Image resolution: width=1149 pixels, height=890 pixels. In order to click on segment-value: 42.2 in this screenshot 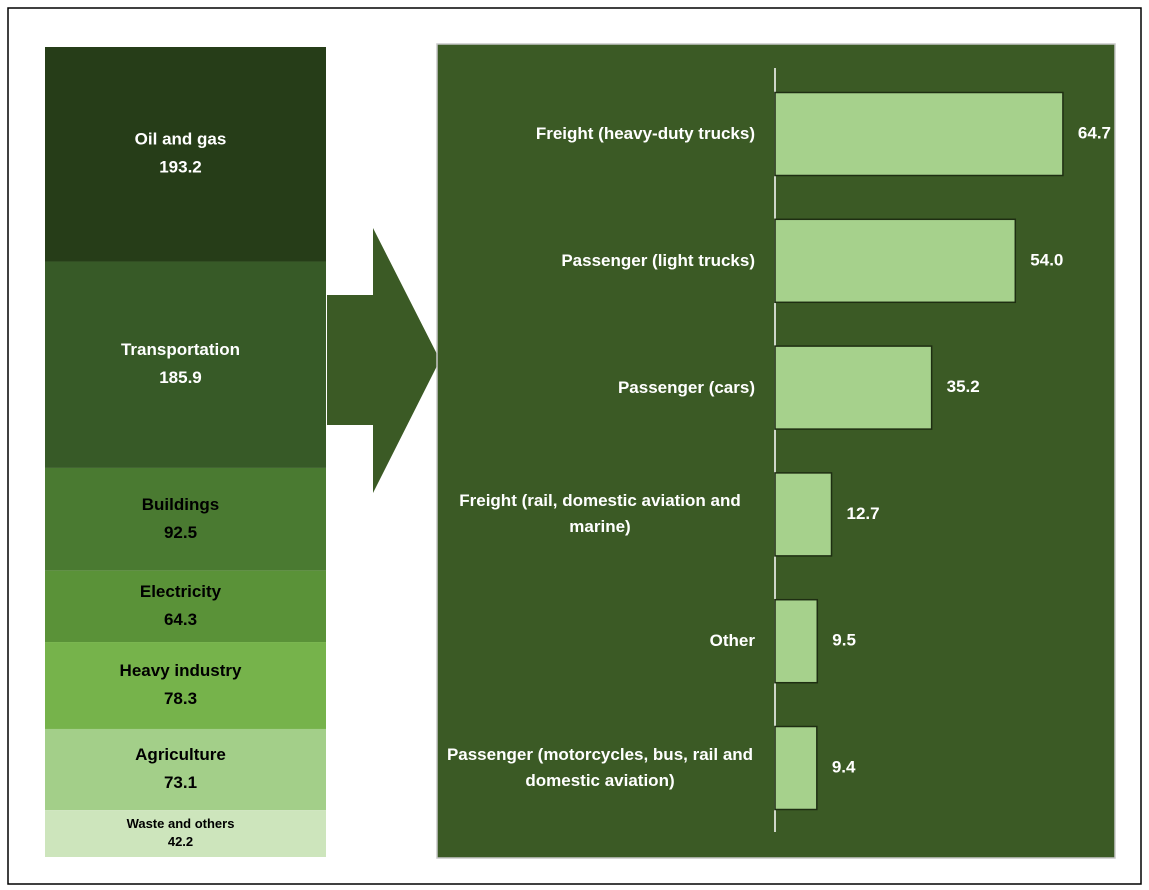, I will do `click(180, 841)`.